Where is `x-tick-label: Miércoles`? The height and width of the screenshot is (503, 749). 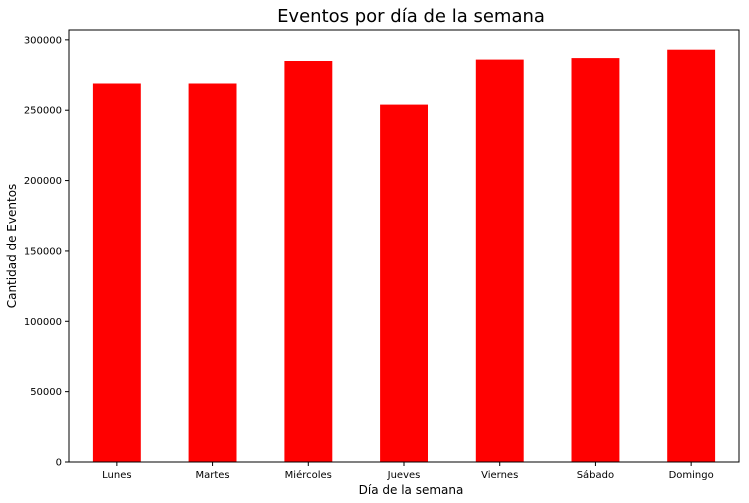 x-tick-label: Miércoles is located at coordinates (308, 475).